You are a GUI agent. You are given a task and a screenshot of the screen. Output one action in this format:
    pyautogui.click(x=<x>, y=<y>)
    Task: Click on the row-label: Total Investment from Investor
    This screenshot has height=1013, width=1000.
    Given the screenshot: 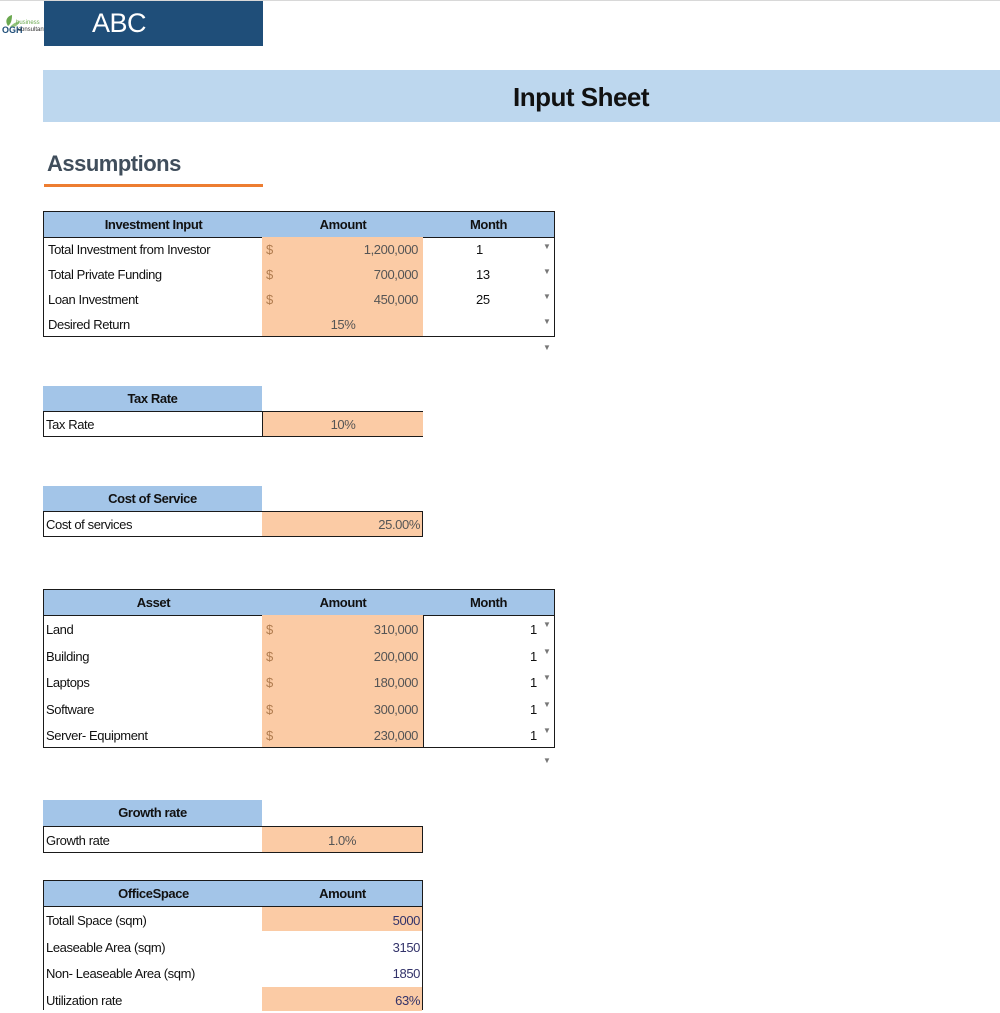 What is the action you would take?
    pyautogui.click(x=129, y=249)
    